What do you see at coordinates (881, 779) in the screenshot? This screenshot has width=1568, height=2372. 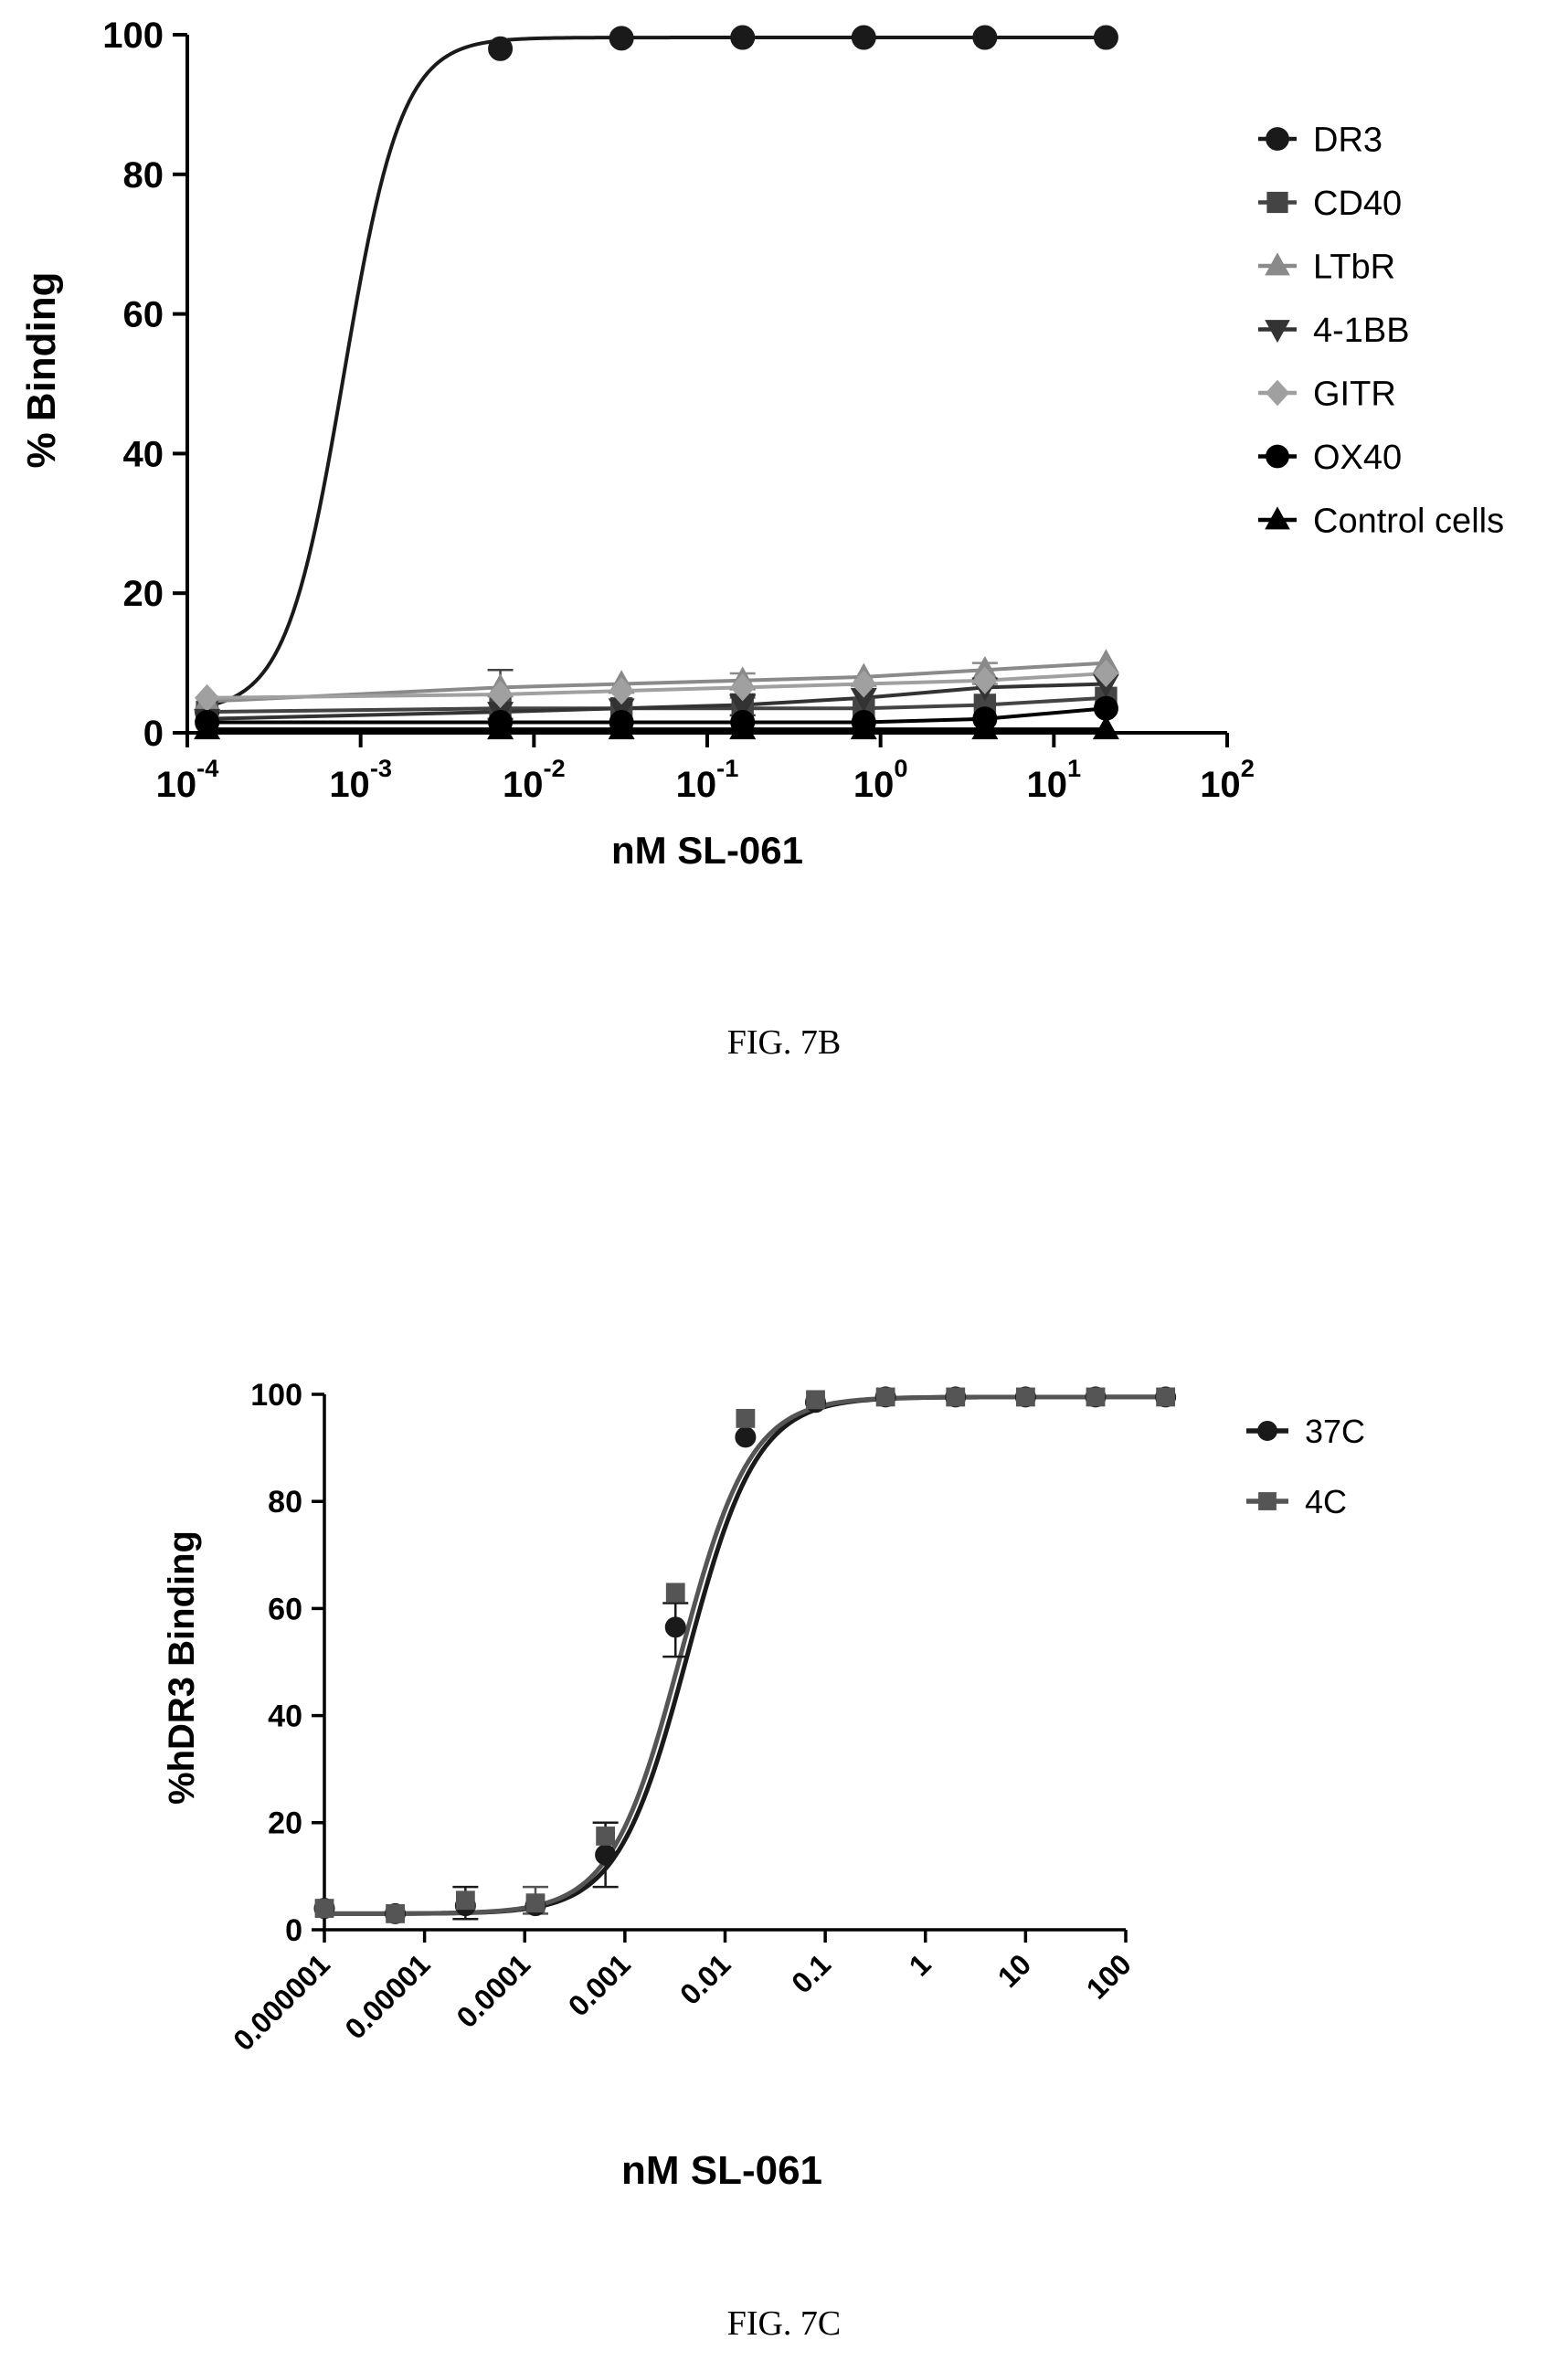 I see `chart-7b-x-tick-label: 10⁰` at bounding box center [881, 779].